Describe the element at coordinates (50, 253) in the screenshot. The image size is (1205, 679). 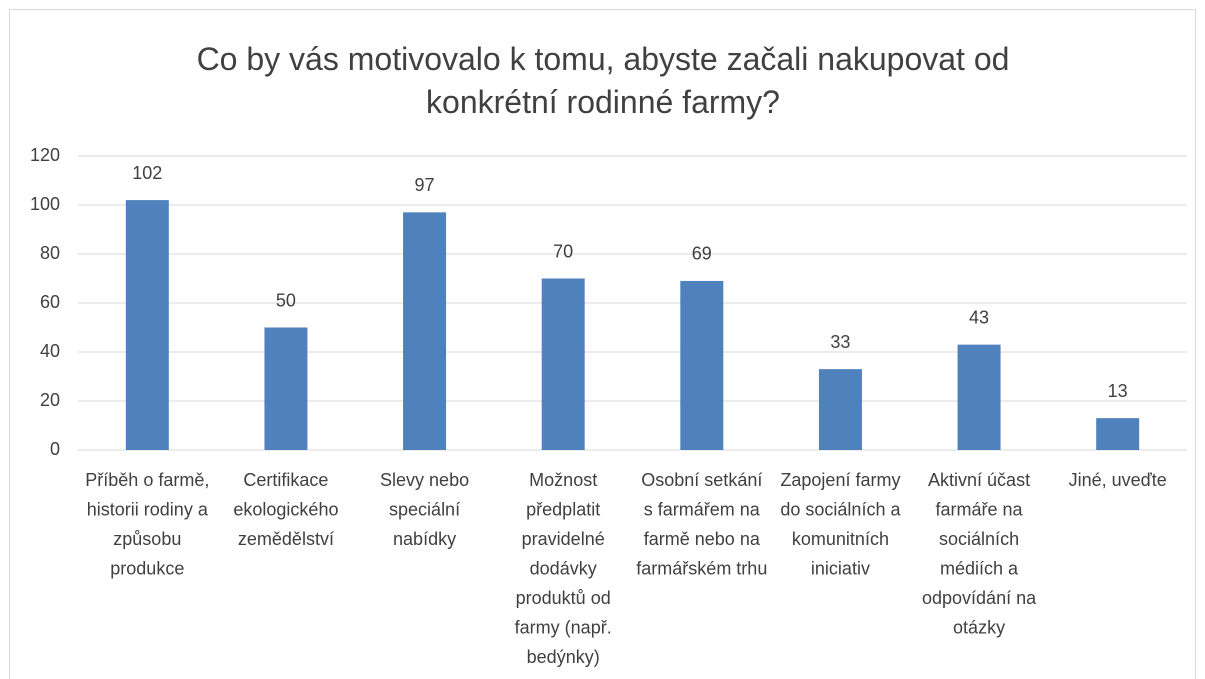
I see `y-tick-label: 80` at that location.